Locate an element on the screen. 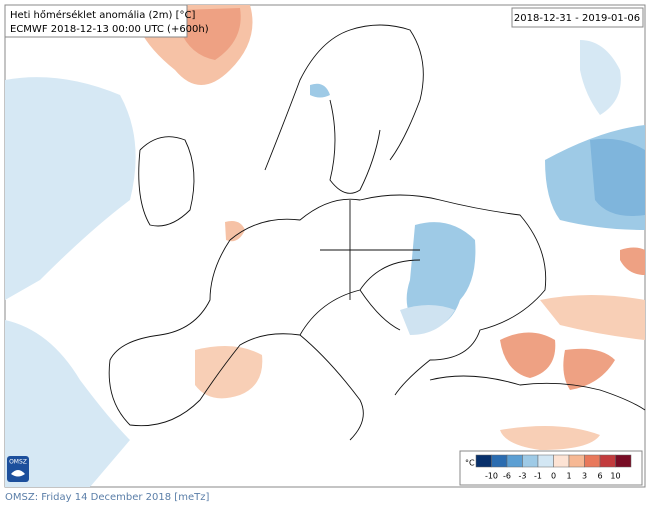  title: Heti hőmérséklet anomália (2m) [°C] is located at coordinates (102, 15).